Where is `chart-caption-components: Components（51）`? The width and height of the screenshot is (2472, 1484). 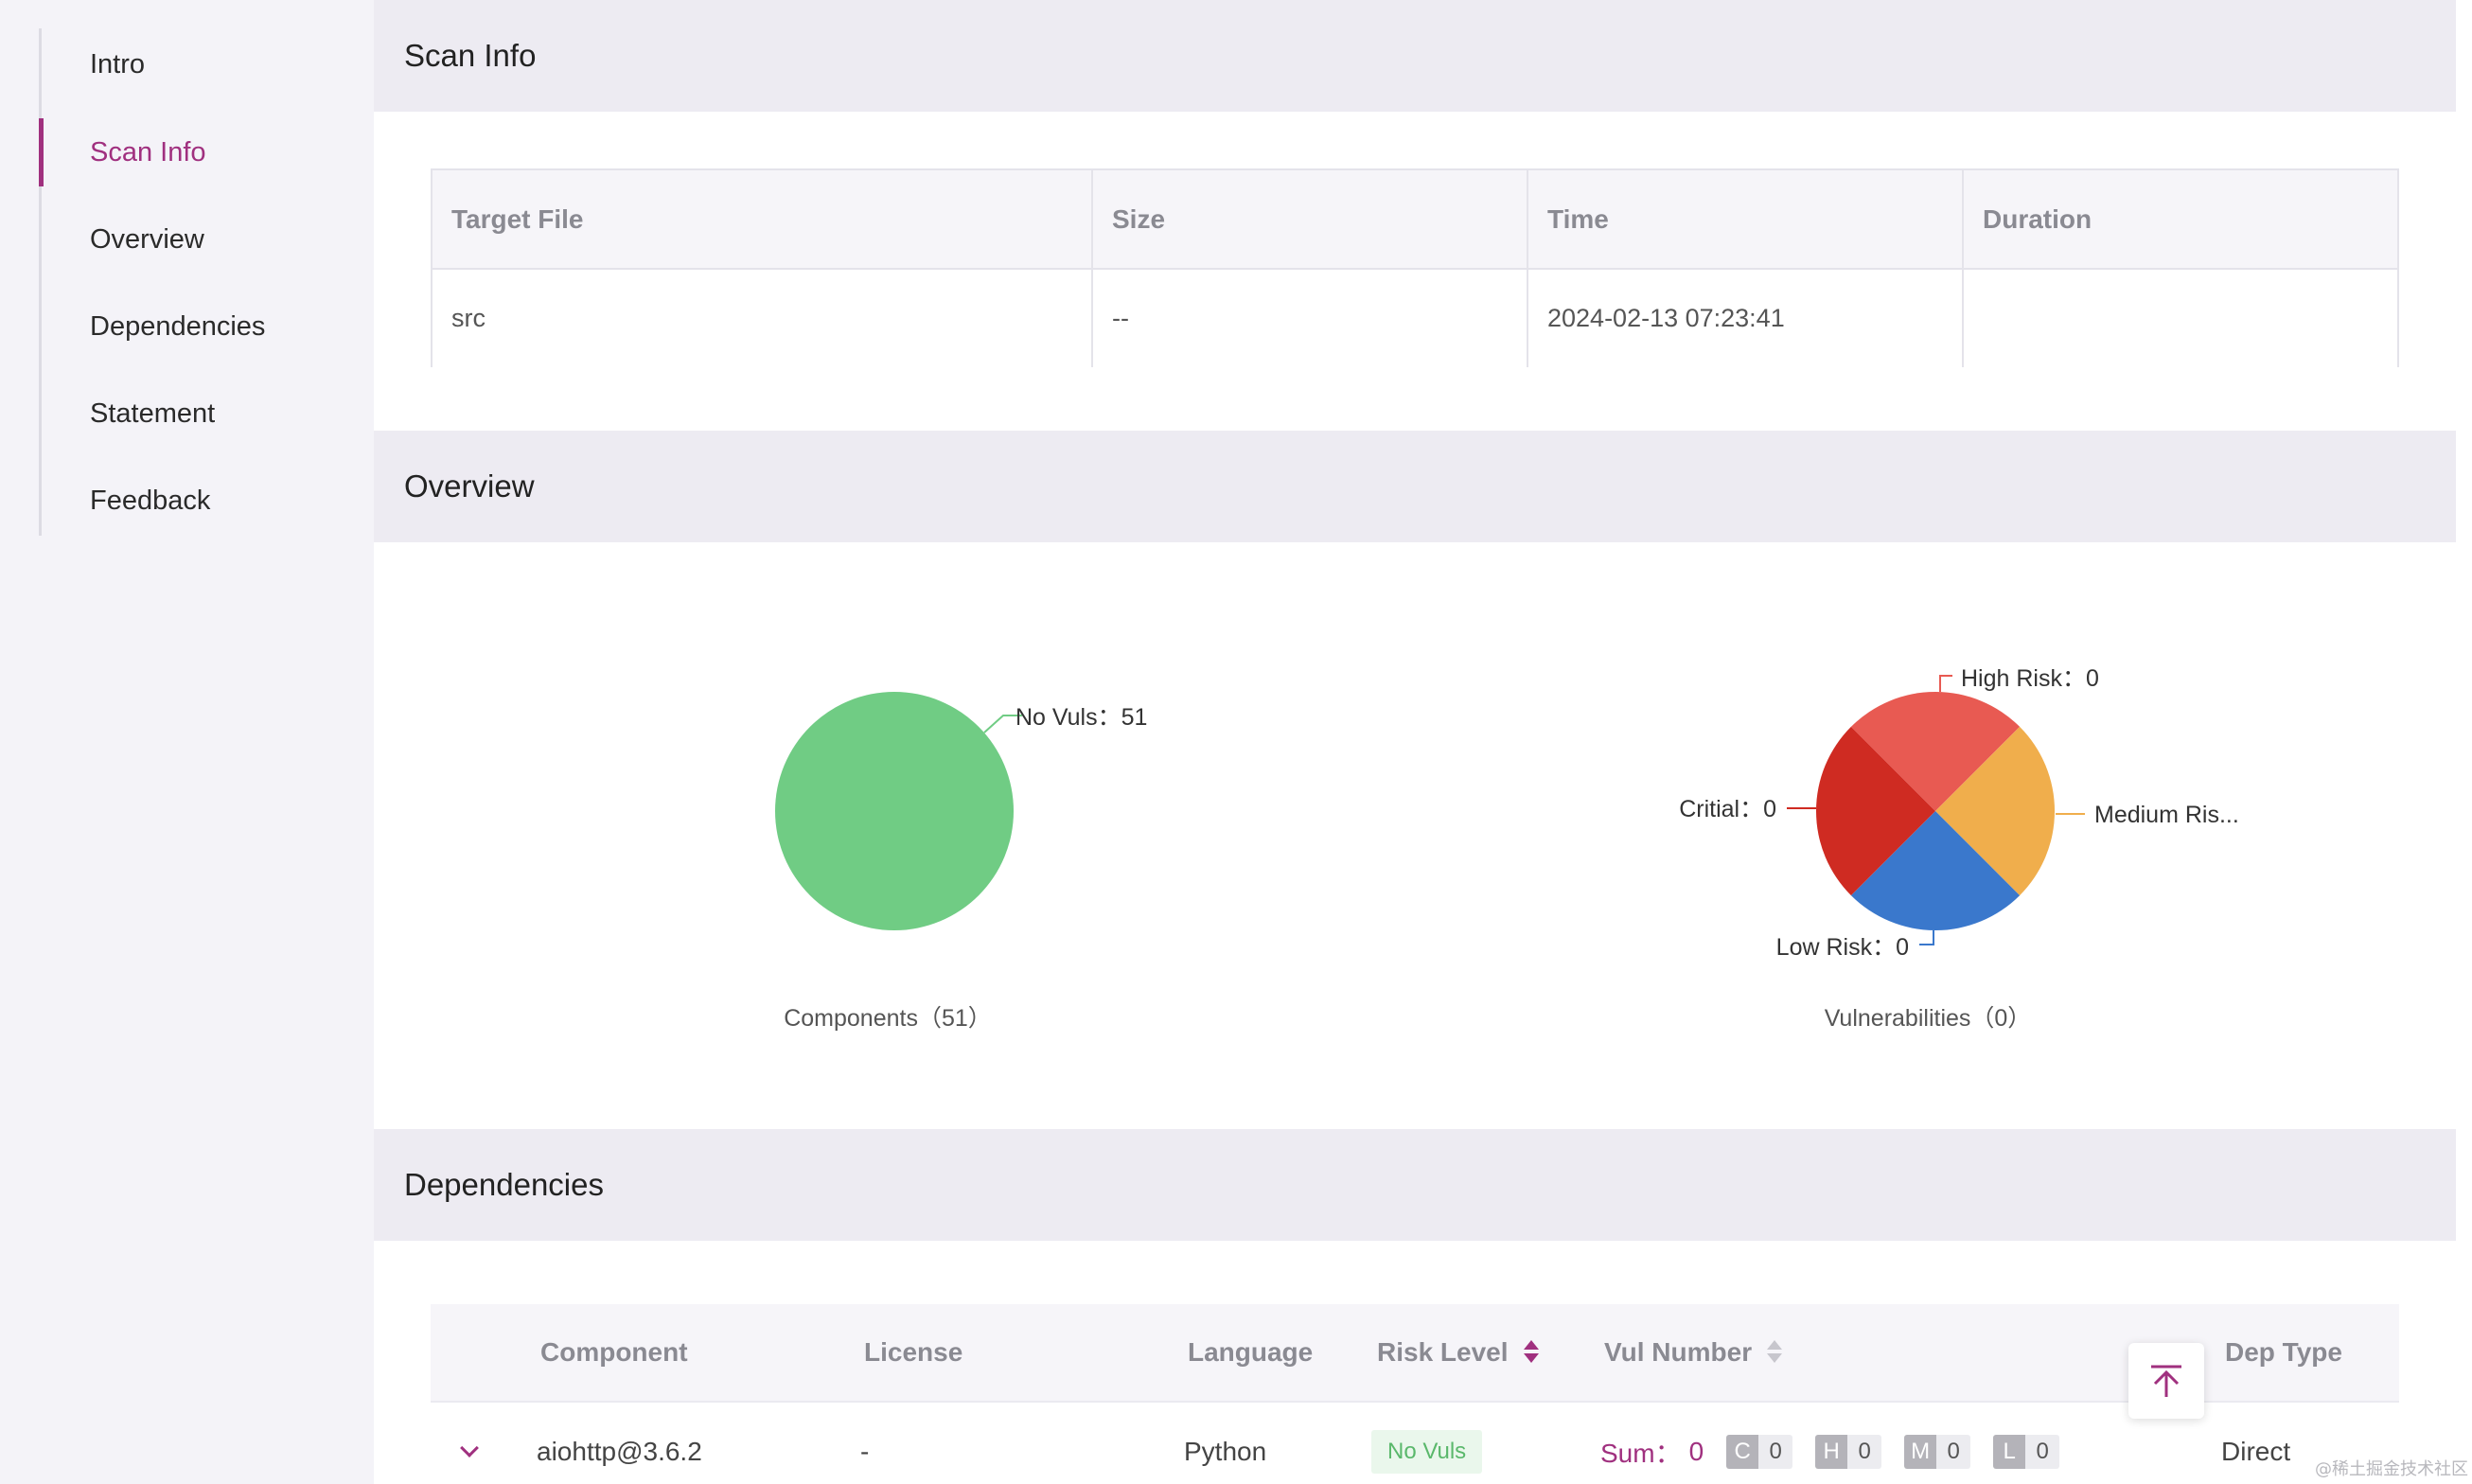 chart-caption-components: Components（51） is located at coordinates (888, 1018).